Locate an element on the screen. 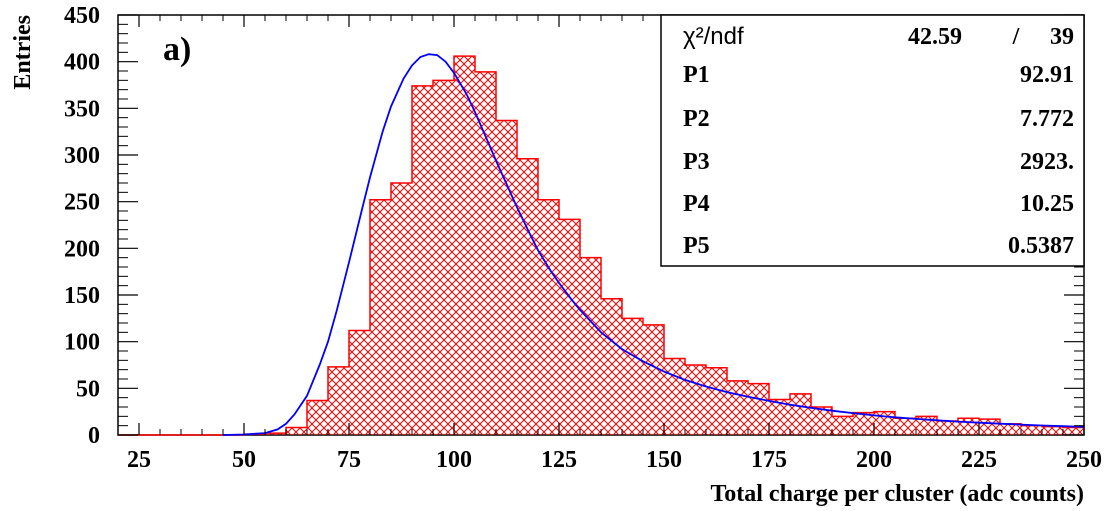  x-tick-label: 50 is located at coordinates (244, 460).